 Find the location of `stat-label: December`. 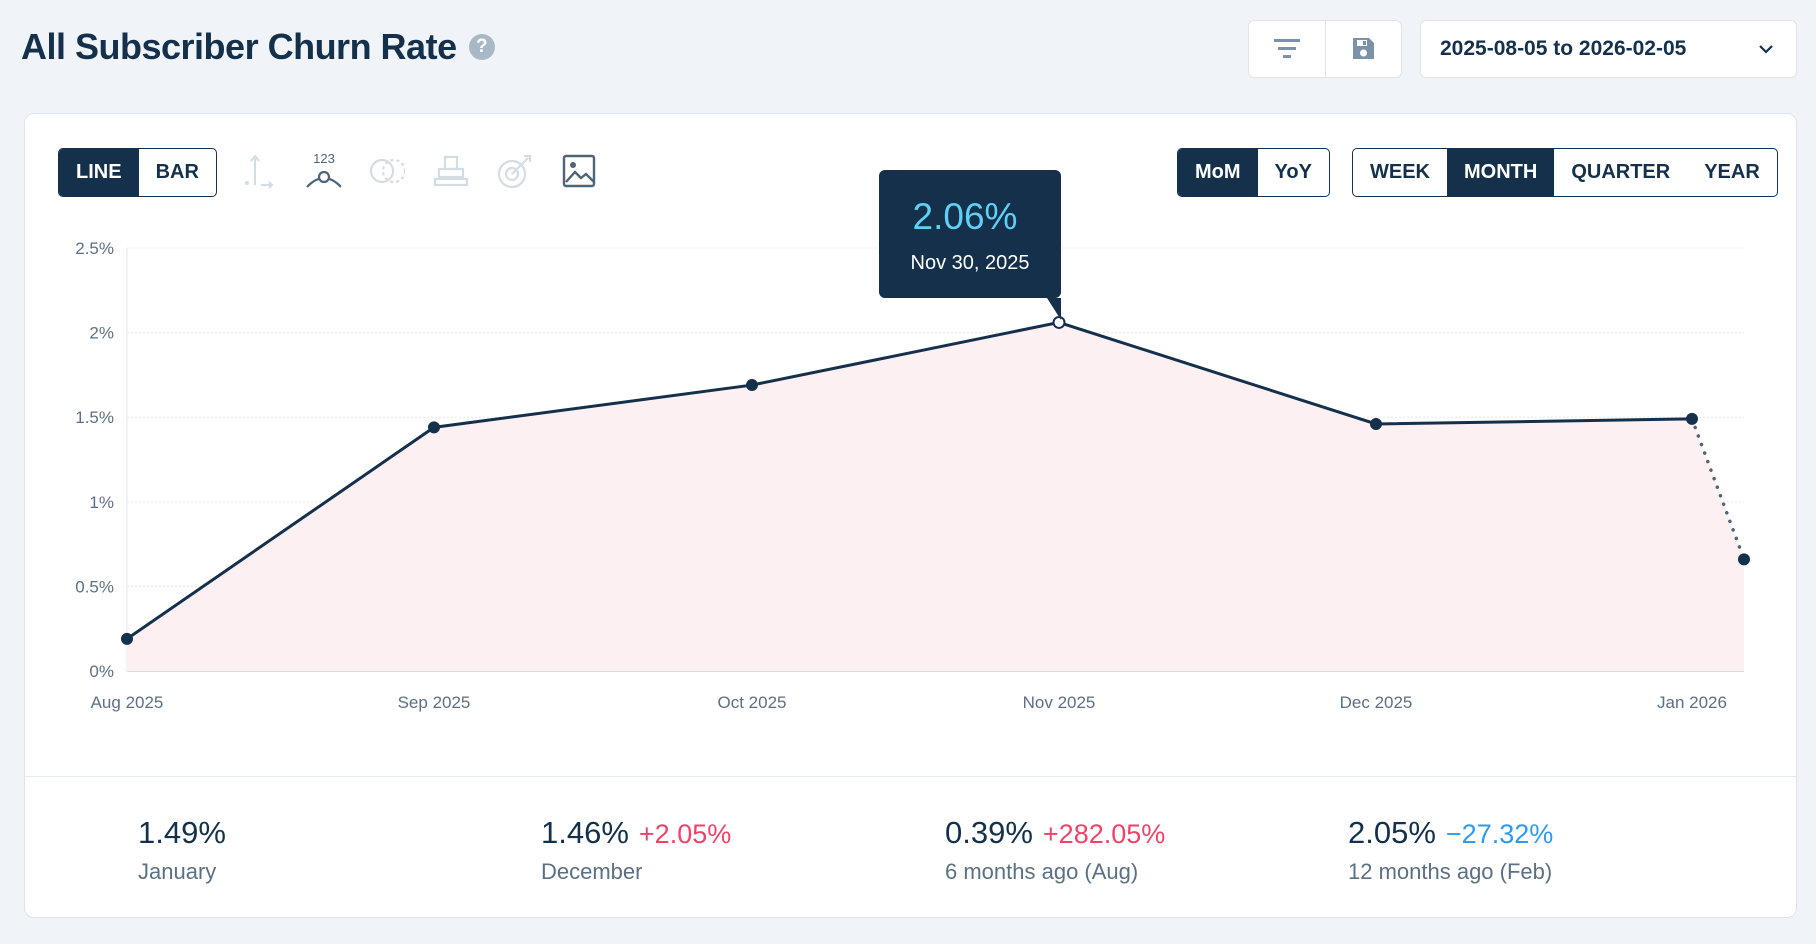

stat-label: December is located at coordinates (592, 871).